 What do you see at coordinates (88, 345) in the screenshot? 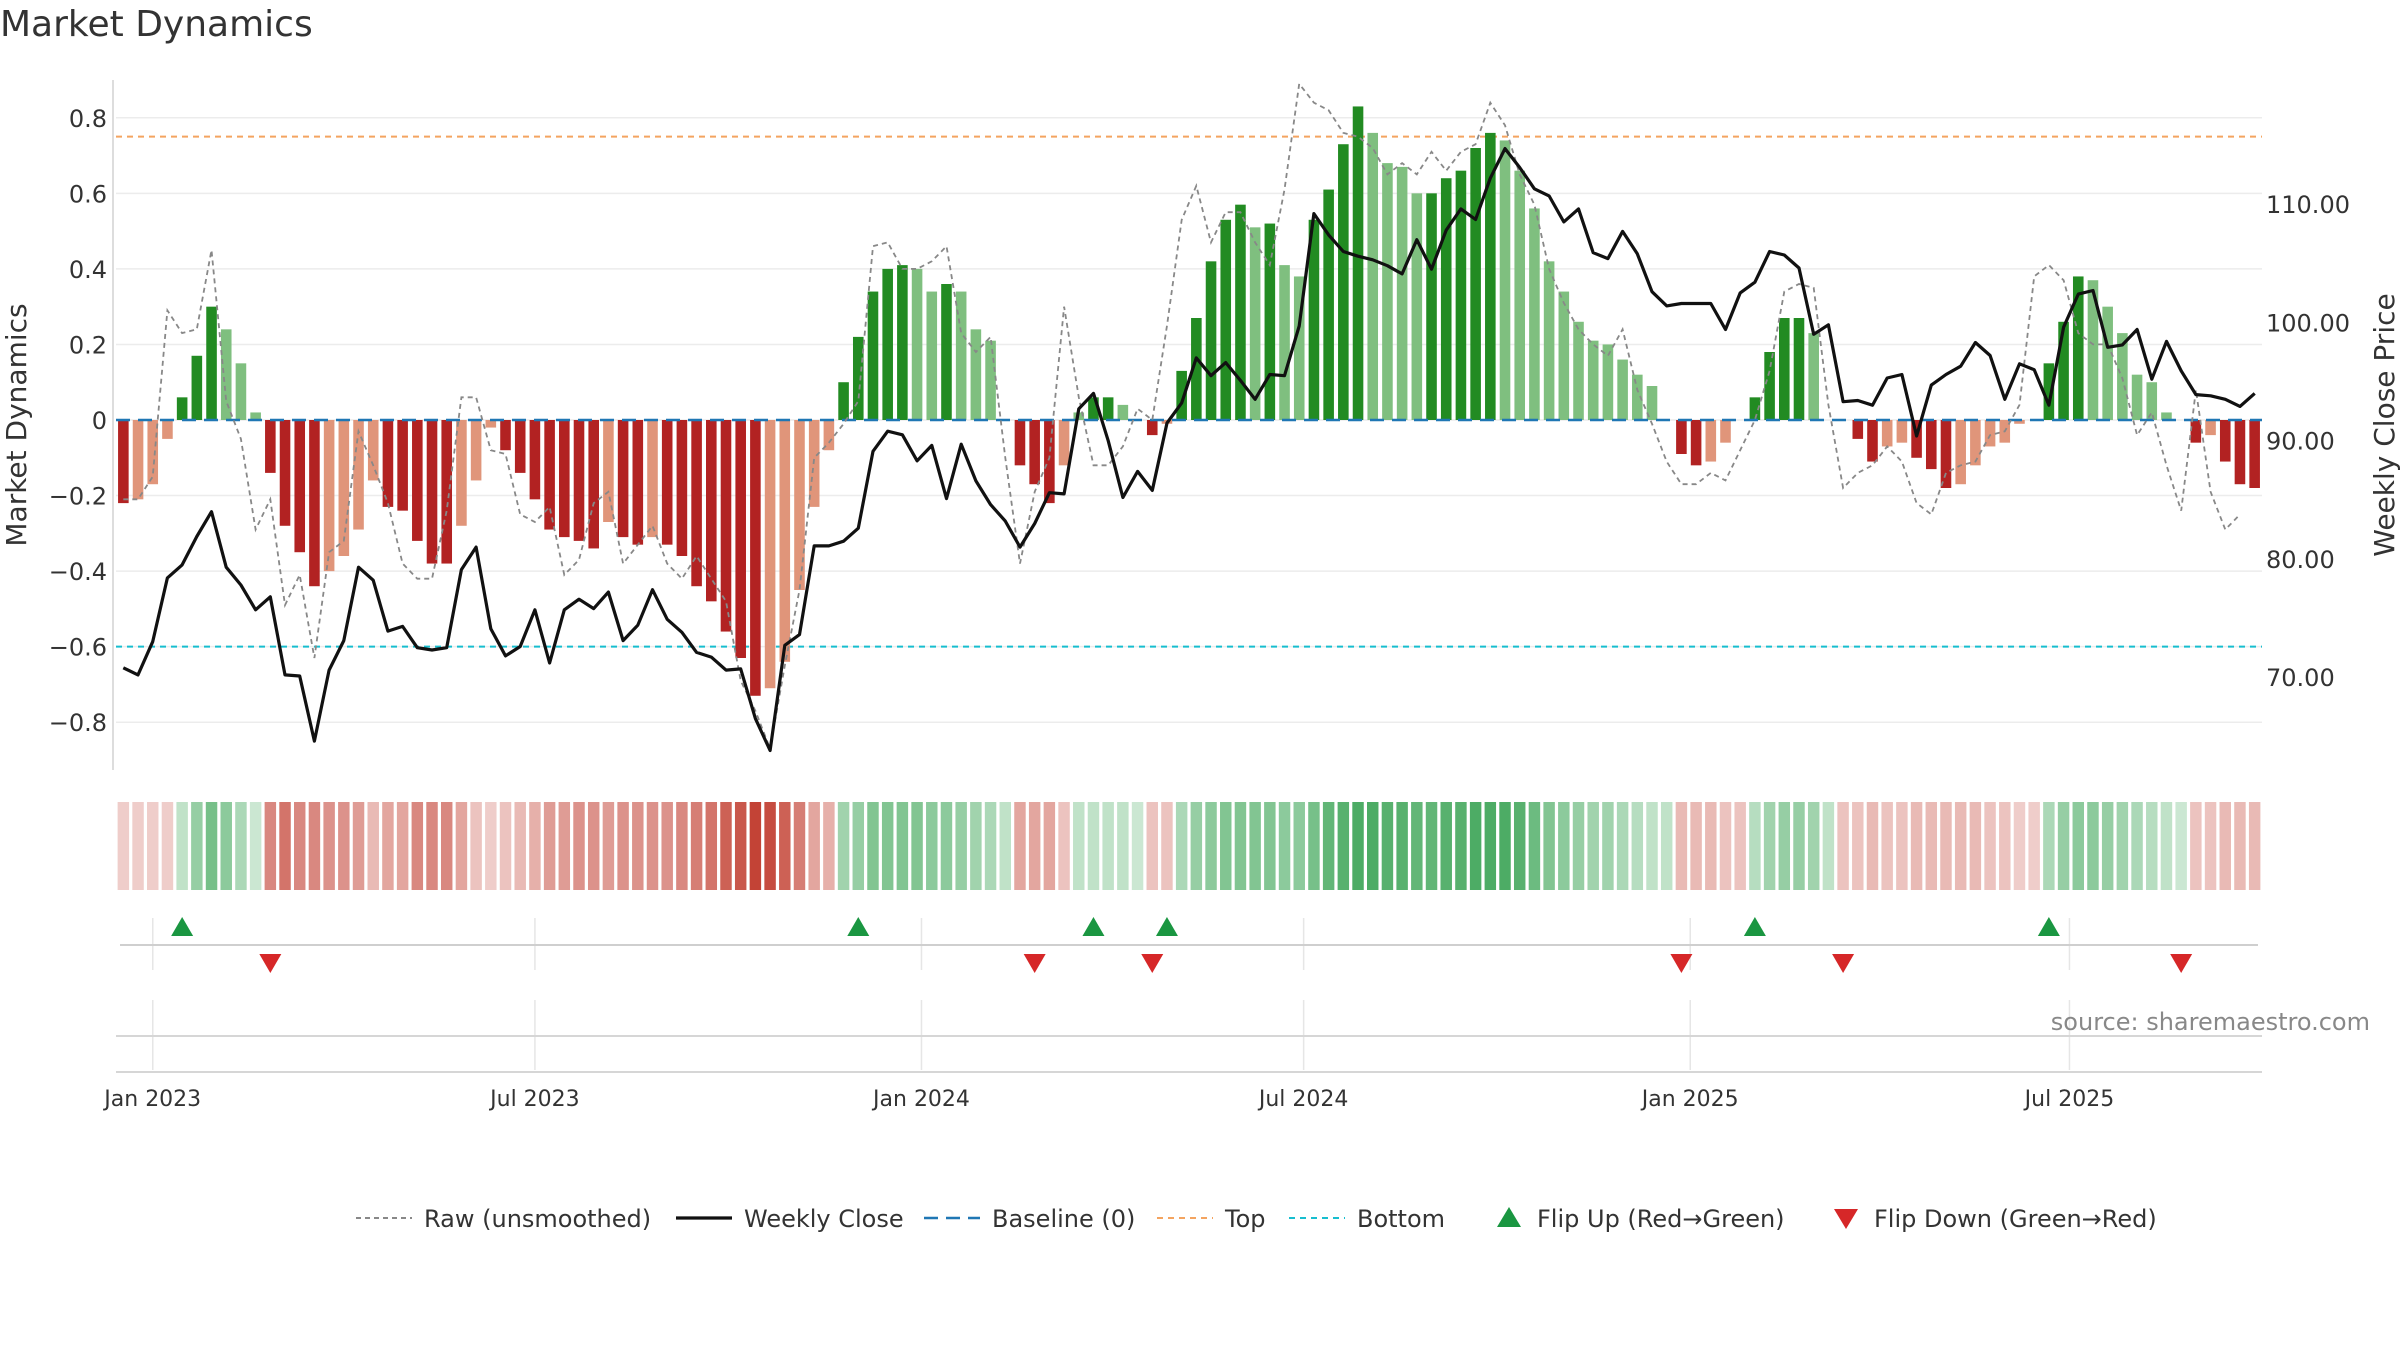
I see `left-tick-label: 0.2` at bounding box center [88, 345].